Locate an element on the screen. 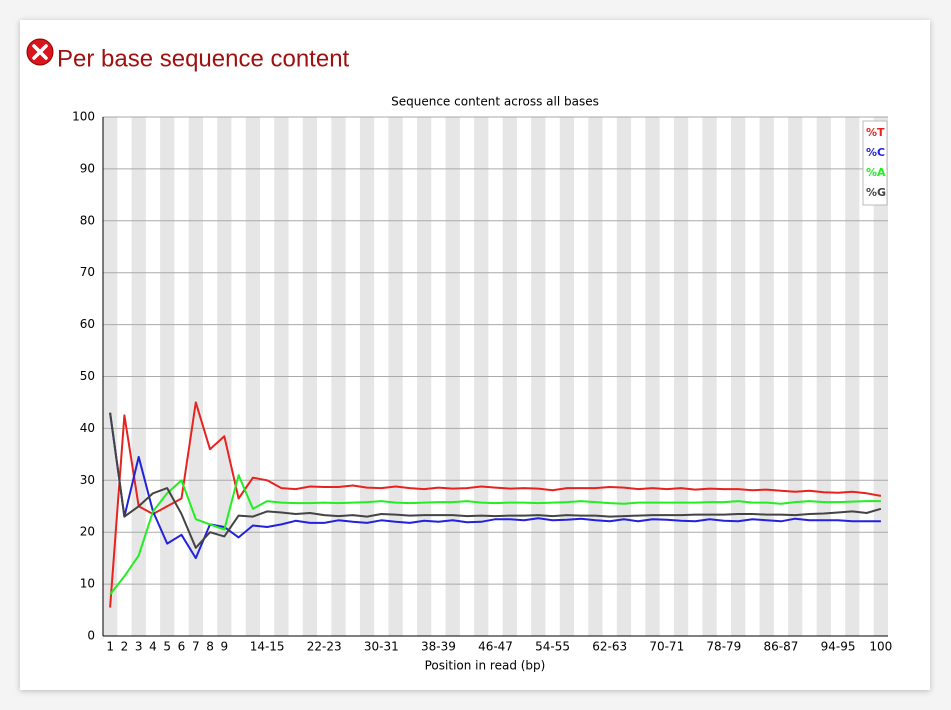 The width and height of the screenshot is (951, 710). y-tick-label: 90 is located at coordinates (87, 168).